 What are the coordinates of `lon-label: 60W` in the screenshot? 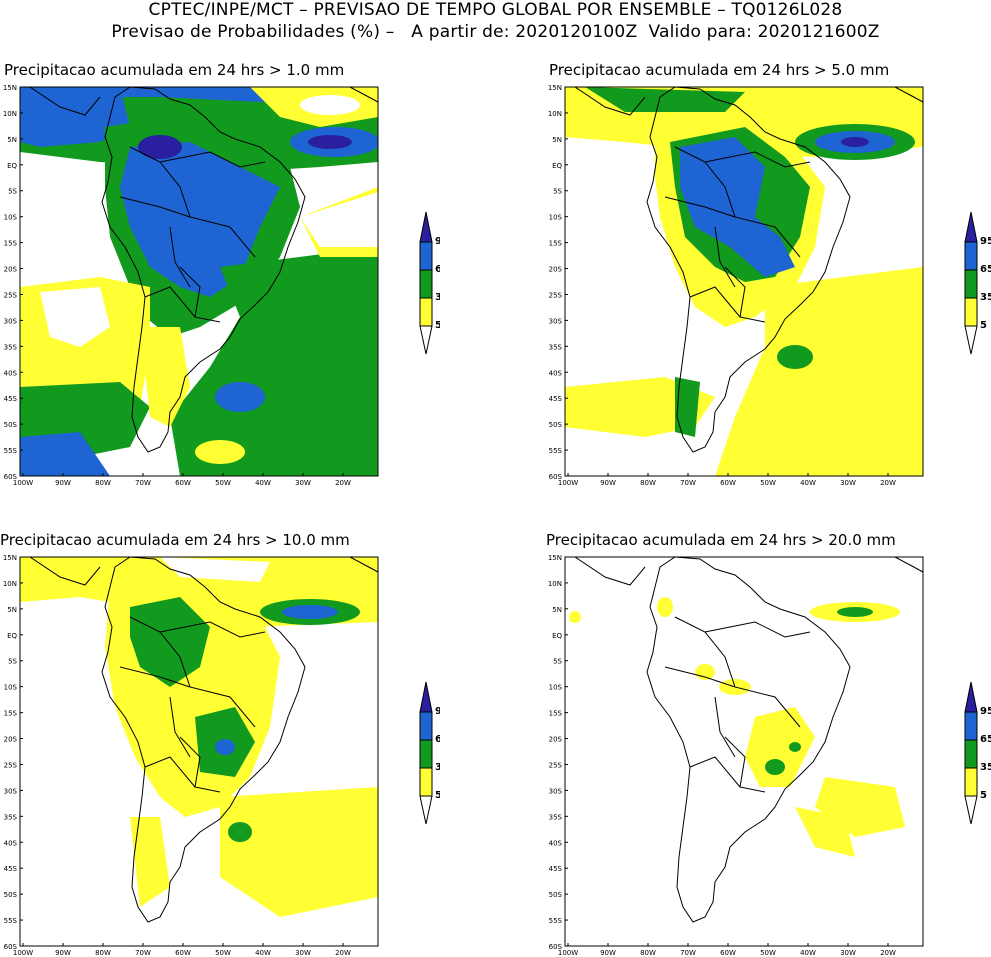 It's located at (728, 483).